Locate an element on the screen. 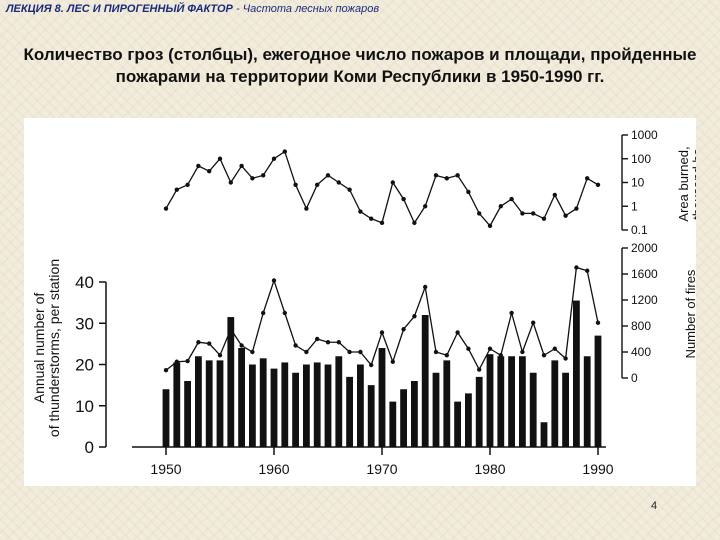  lecture-label: ЛЕКЦИЯ 8. ЛЕС И ПИРОГЕННЫЙ ФАКТОР is located at coordinates (119, 9).